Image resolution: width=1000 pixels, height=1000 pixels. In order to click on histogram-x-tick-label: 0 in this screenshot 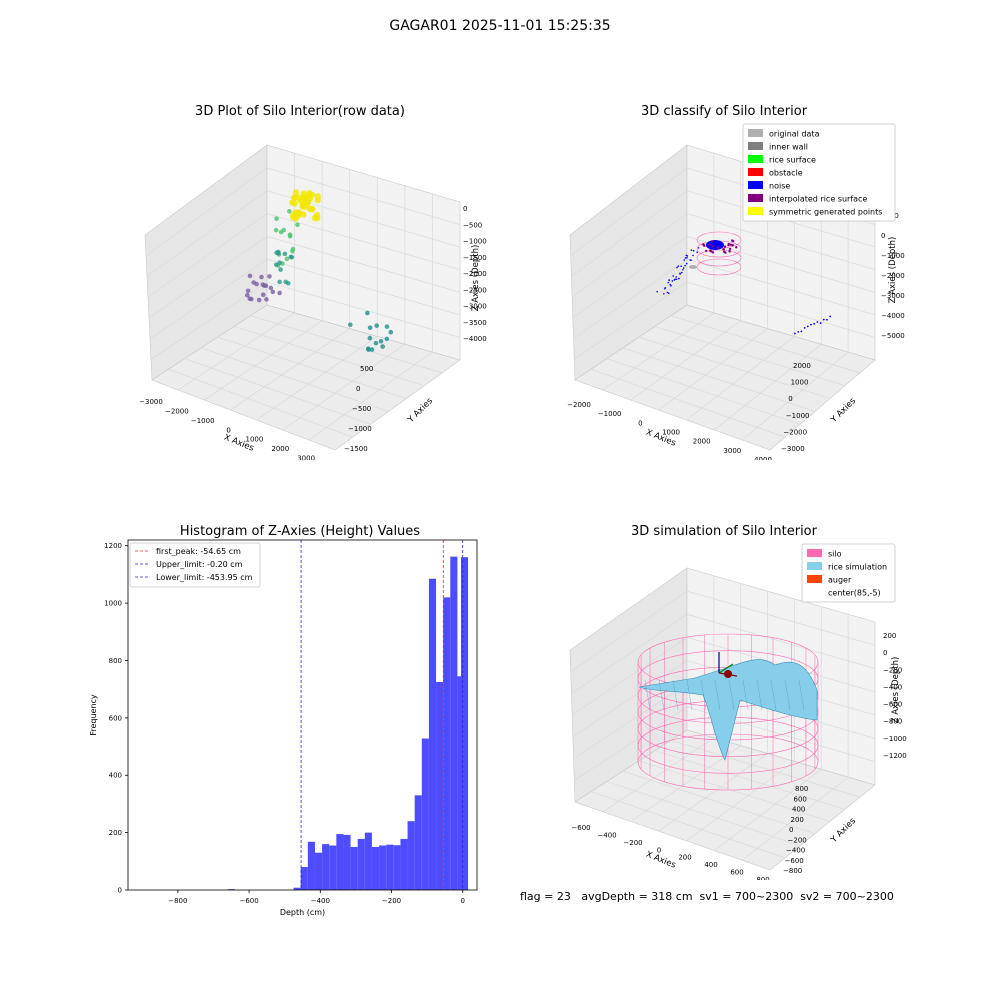, I will do `click(463, 901)`.